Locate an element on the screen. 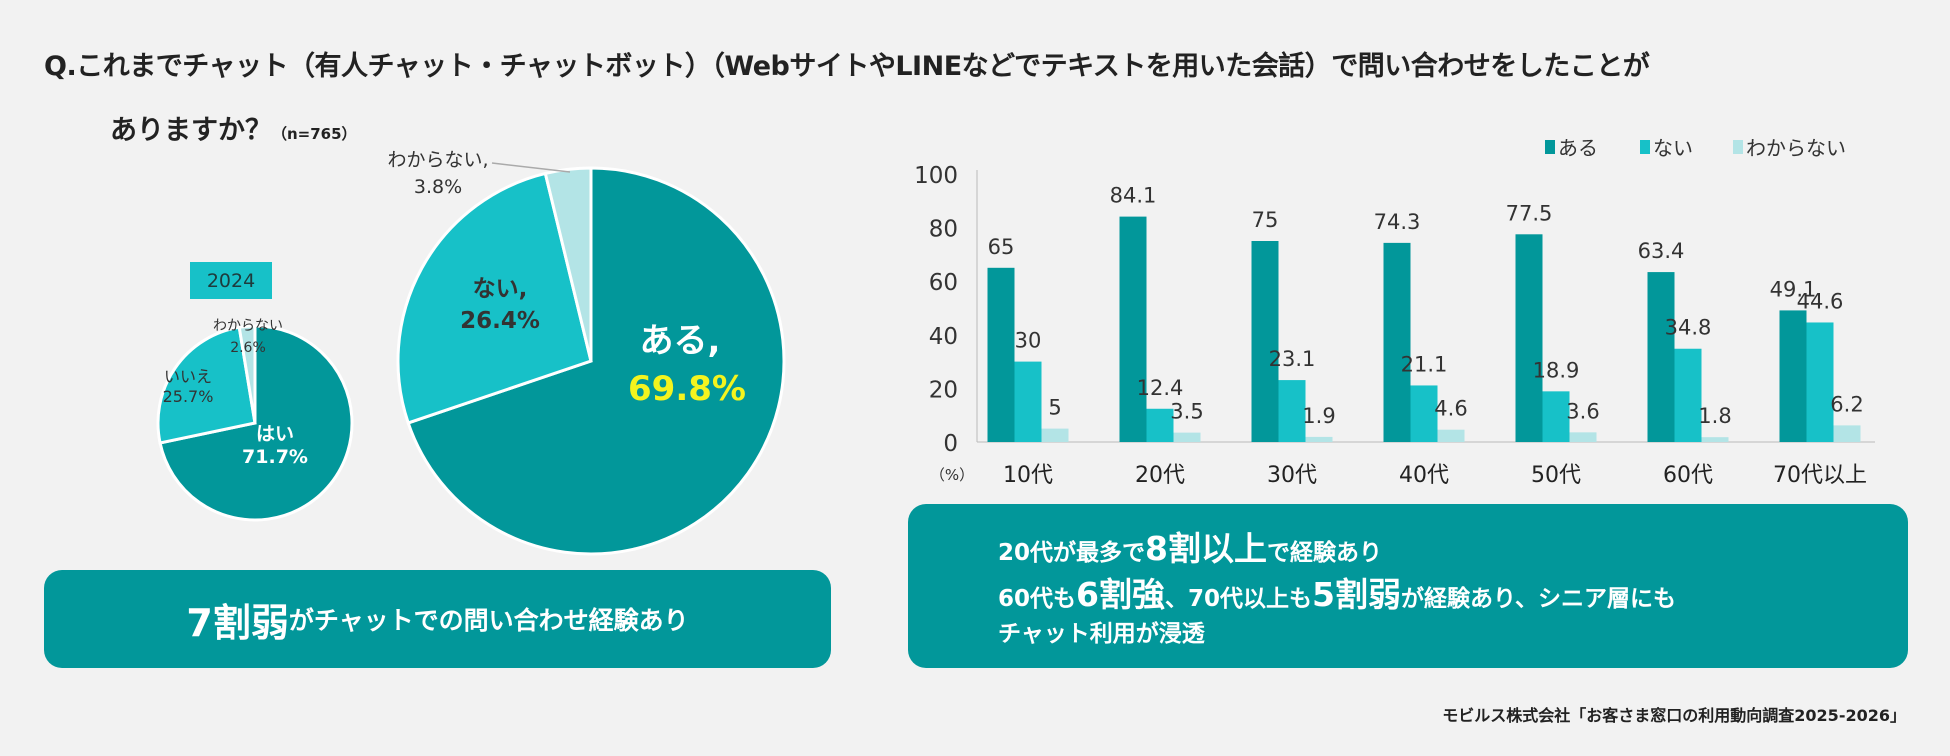  slice-label: ない, is located at coordinates (500, 289).